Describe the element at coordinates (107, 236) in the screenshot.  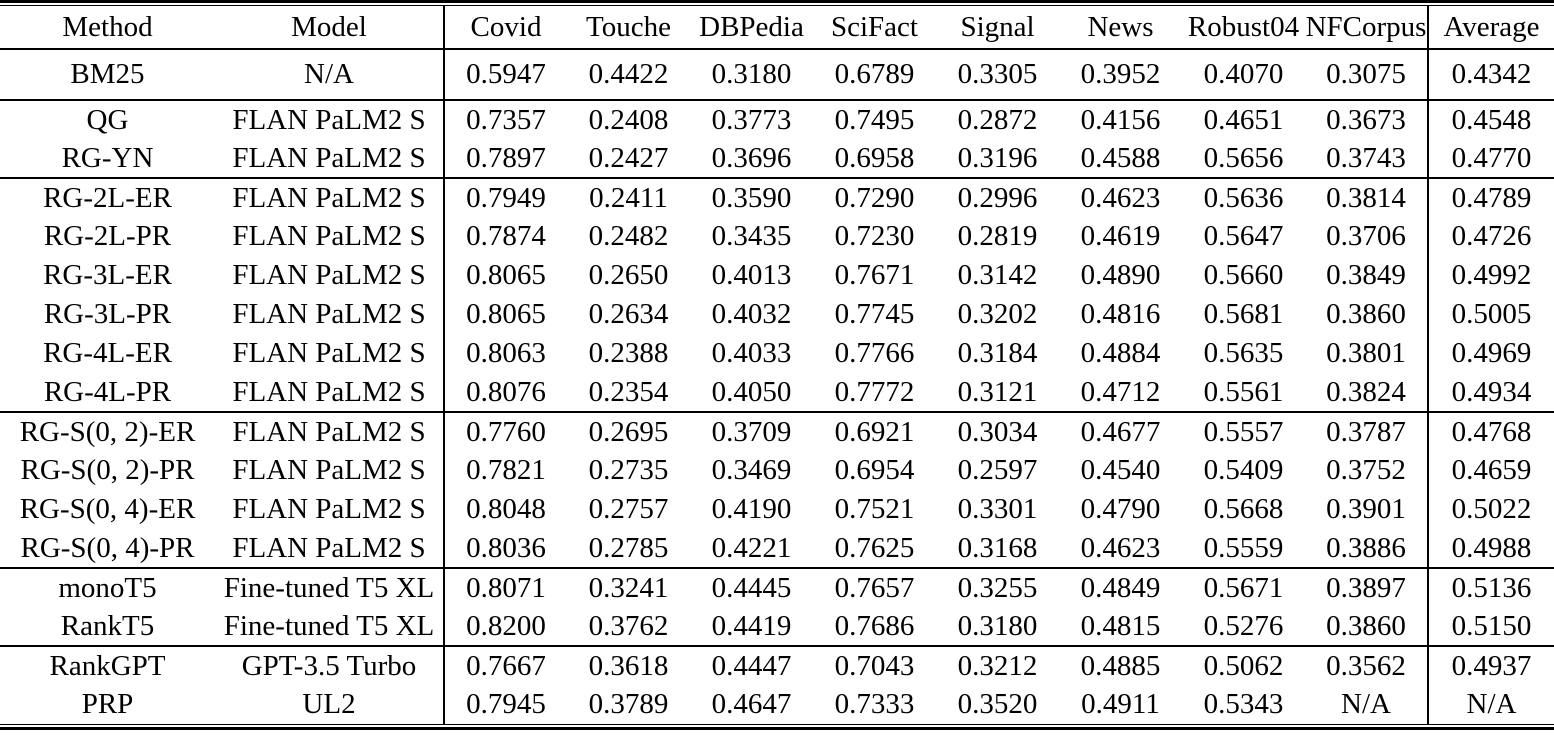
I see `method-cell: RG-2L-PR` at that location.